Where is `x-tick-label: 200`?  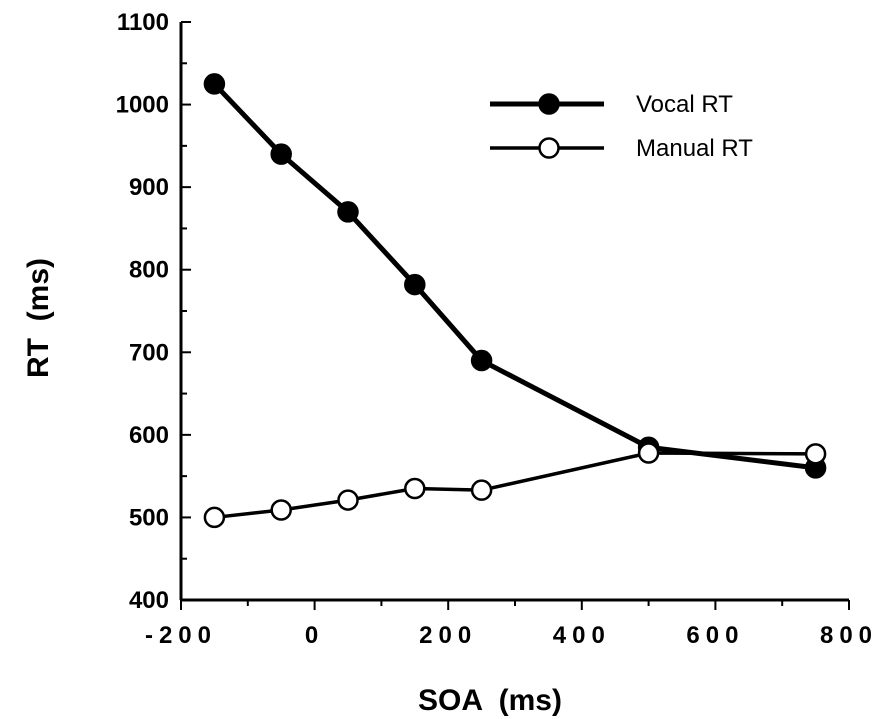 x-tick-label: 200 is located at coordinates (448, 635).